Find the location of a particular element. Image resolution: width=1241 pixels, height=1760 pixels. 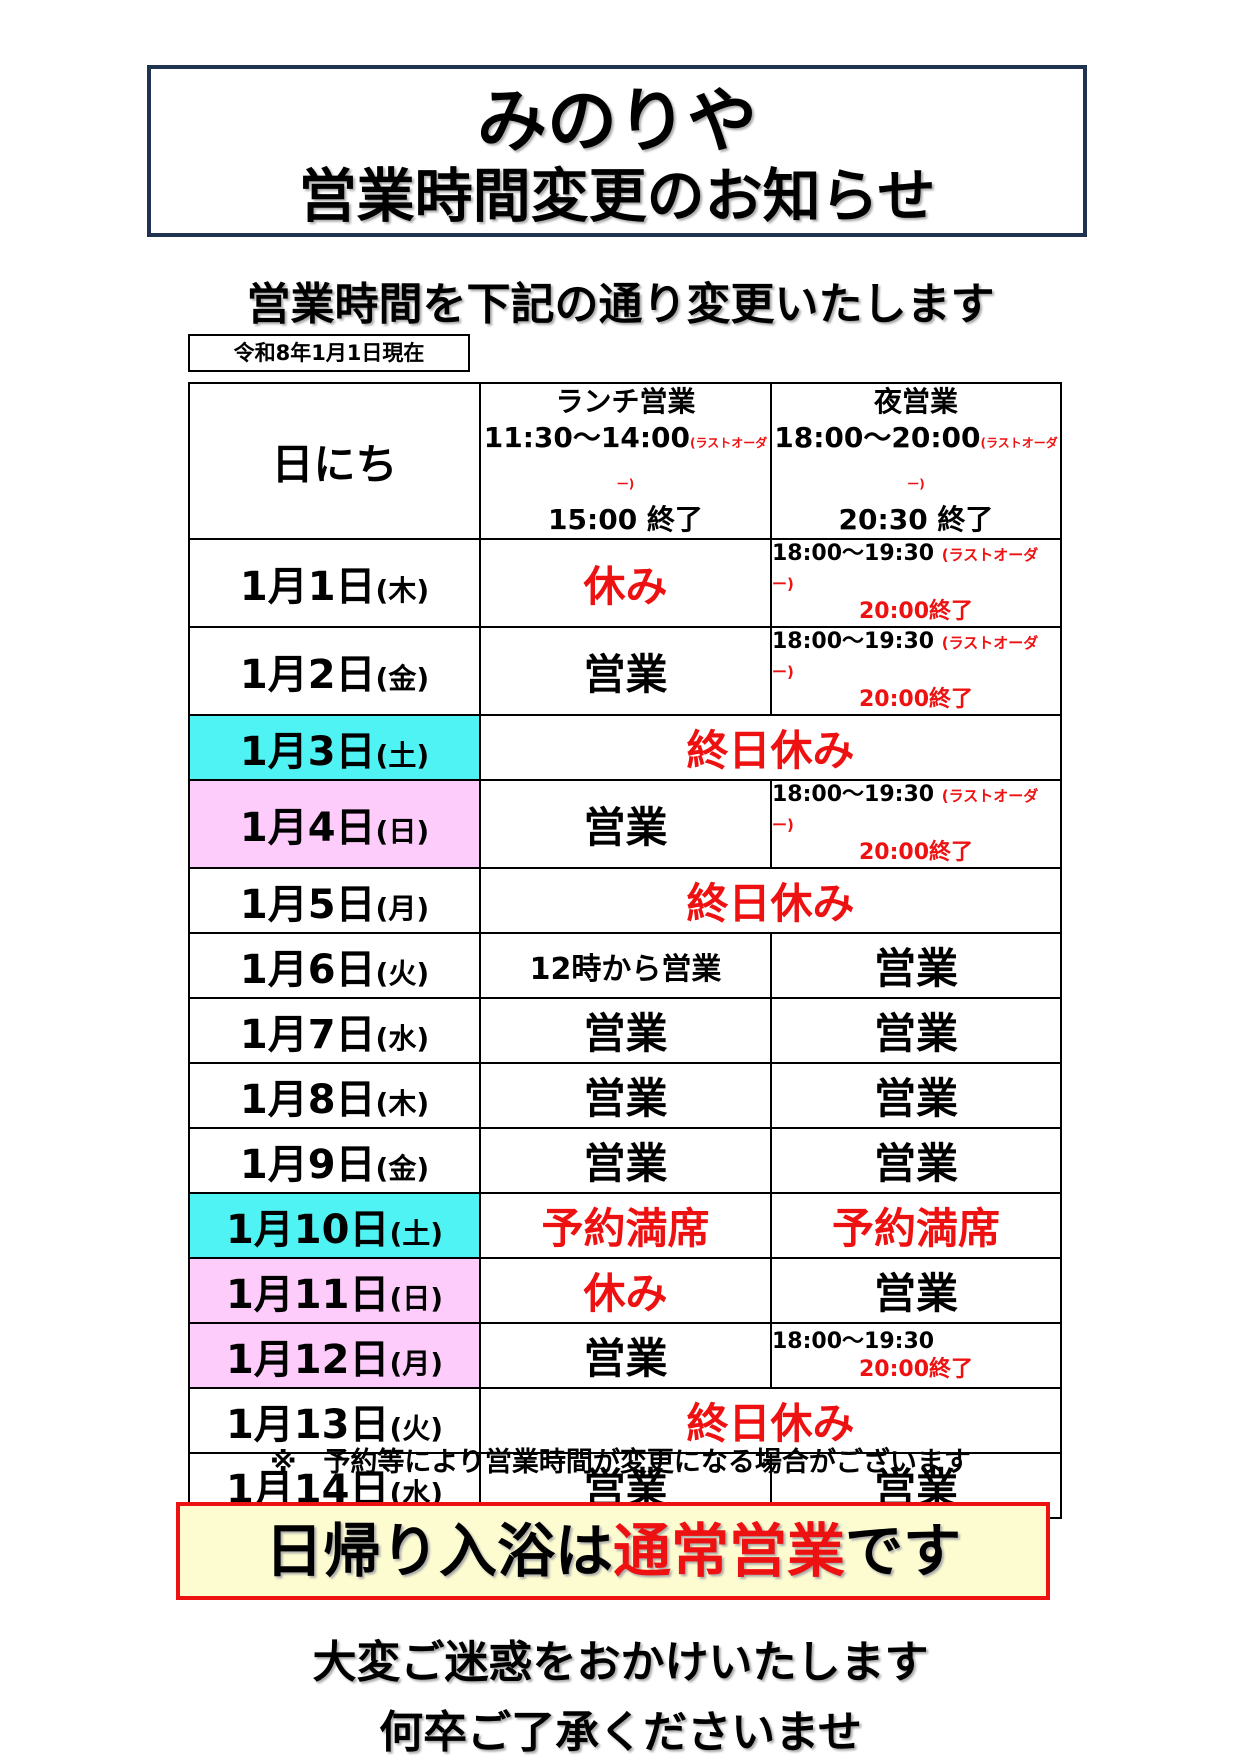

table-row: 1月5日(月) 終日休み is located at coordinates (625, 900).